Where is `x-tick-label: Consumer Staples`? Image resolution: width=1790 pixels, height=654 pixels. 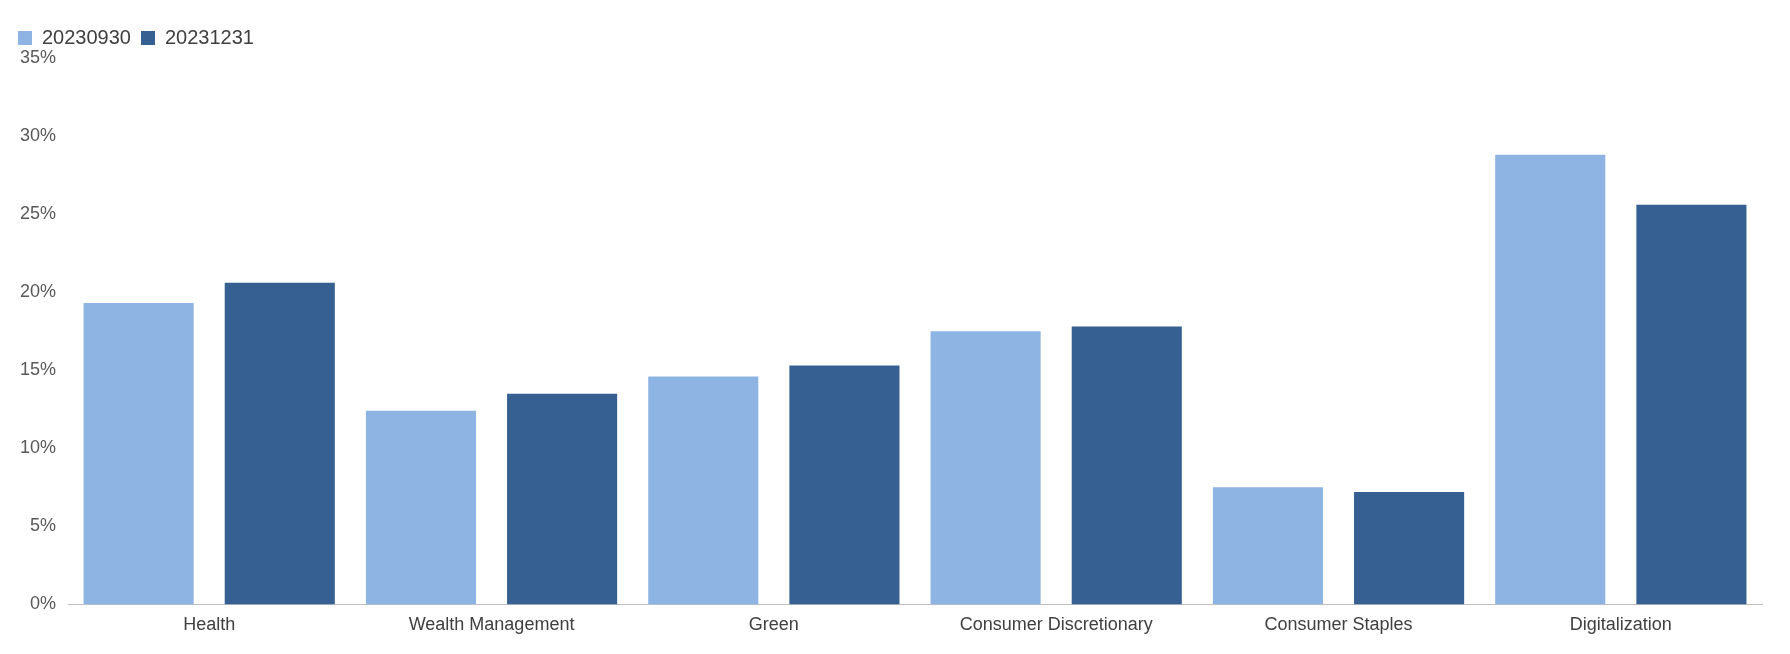 x-tick-label: Consumer Staples is located at coordinates (1338, 624).